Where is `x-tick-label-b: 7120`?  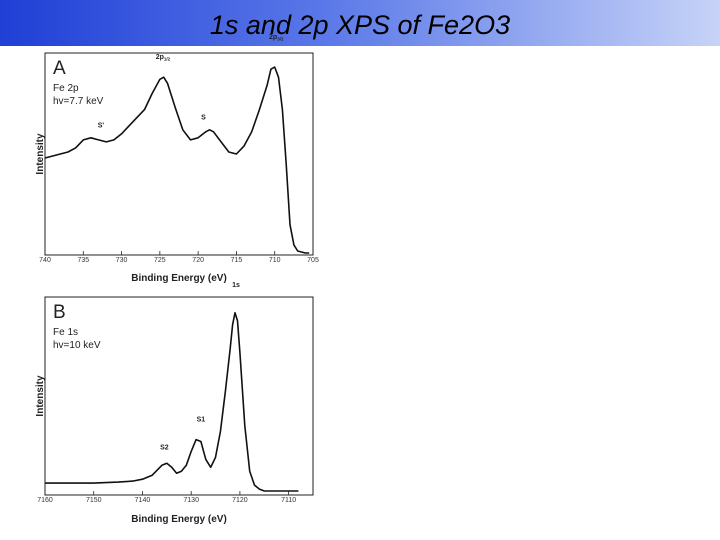 x-tick-label-b: 7120 is located at coordinates (240, 500).